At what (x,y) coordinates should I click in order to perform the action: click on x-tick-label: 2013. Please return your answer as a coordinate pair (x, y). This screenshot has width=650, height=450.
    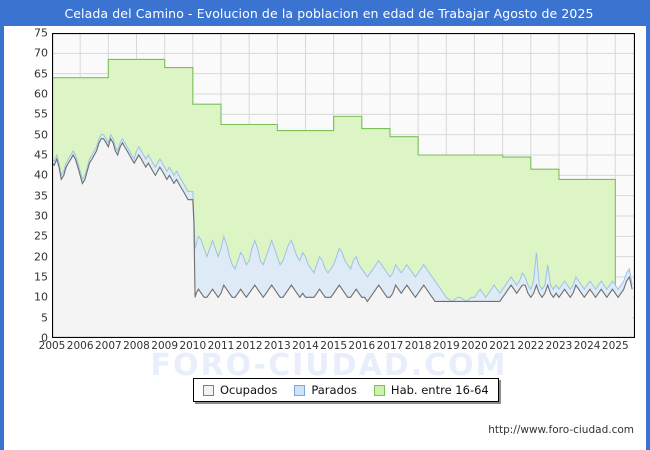
    Looking at the image, I should click on (277, 346).